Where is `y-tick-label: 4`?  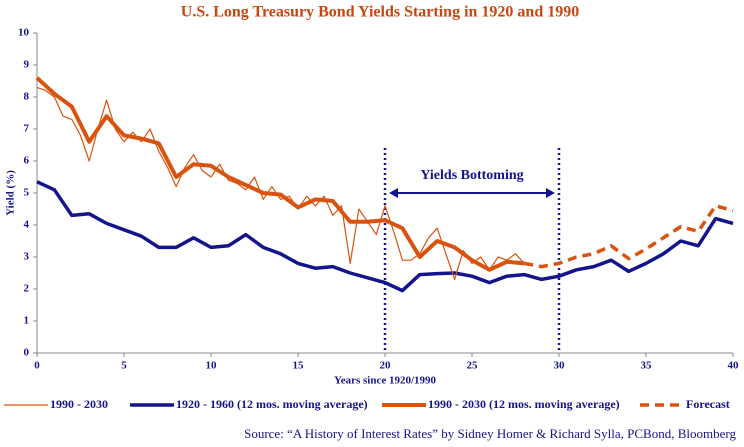 y-tick-label: 4 is located at coordinates (27, 225).